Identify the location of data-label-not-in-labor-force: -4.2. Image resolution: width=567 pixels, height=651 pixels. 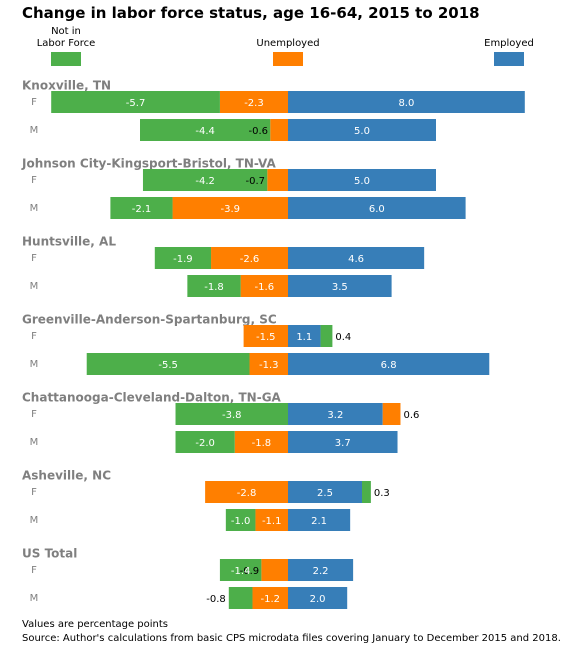
(205, 181).